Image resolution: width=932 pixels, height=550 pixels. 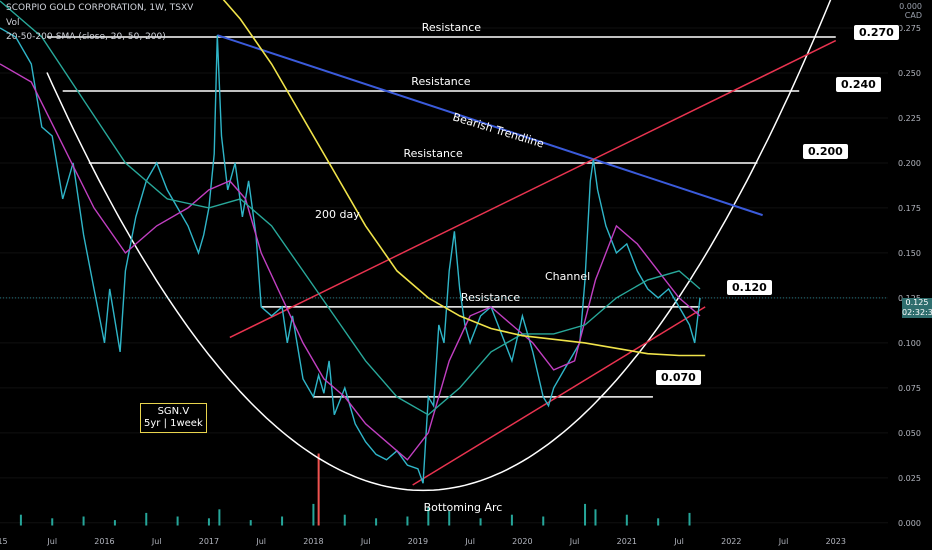 I want to click on currency-label: 0.000 CAD, so click(x=910, y=11).